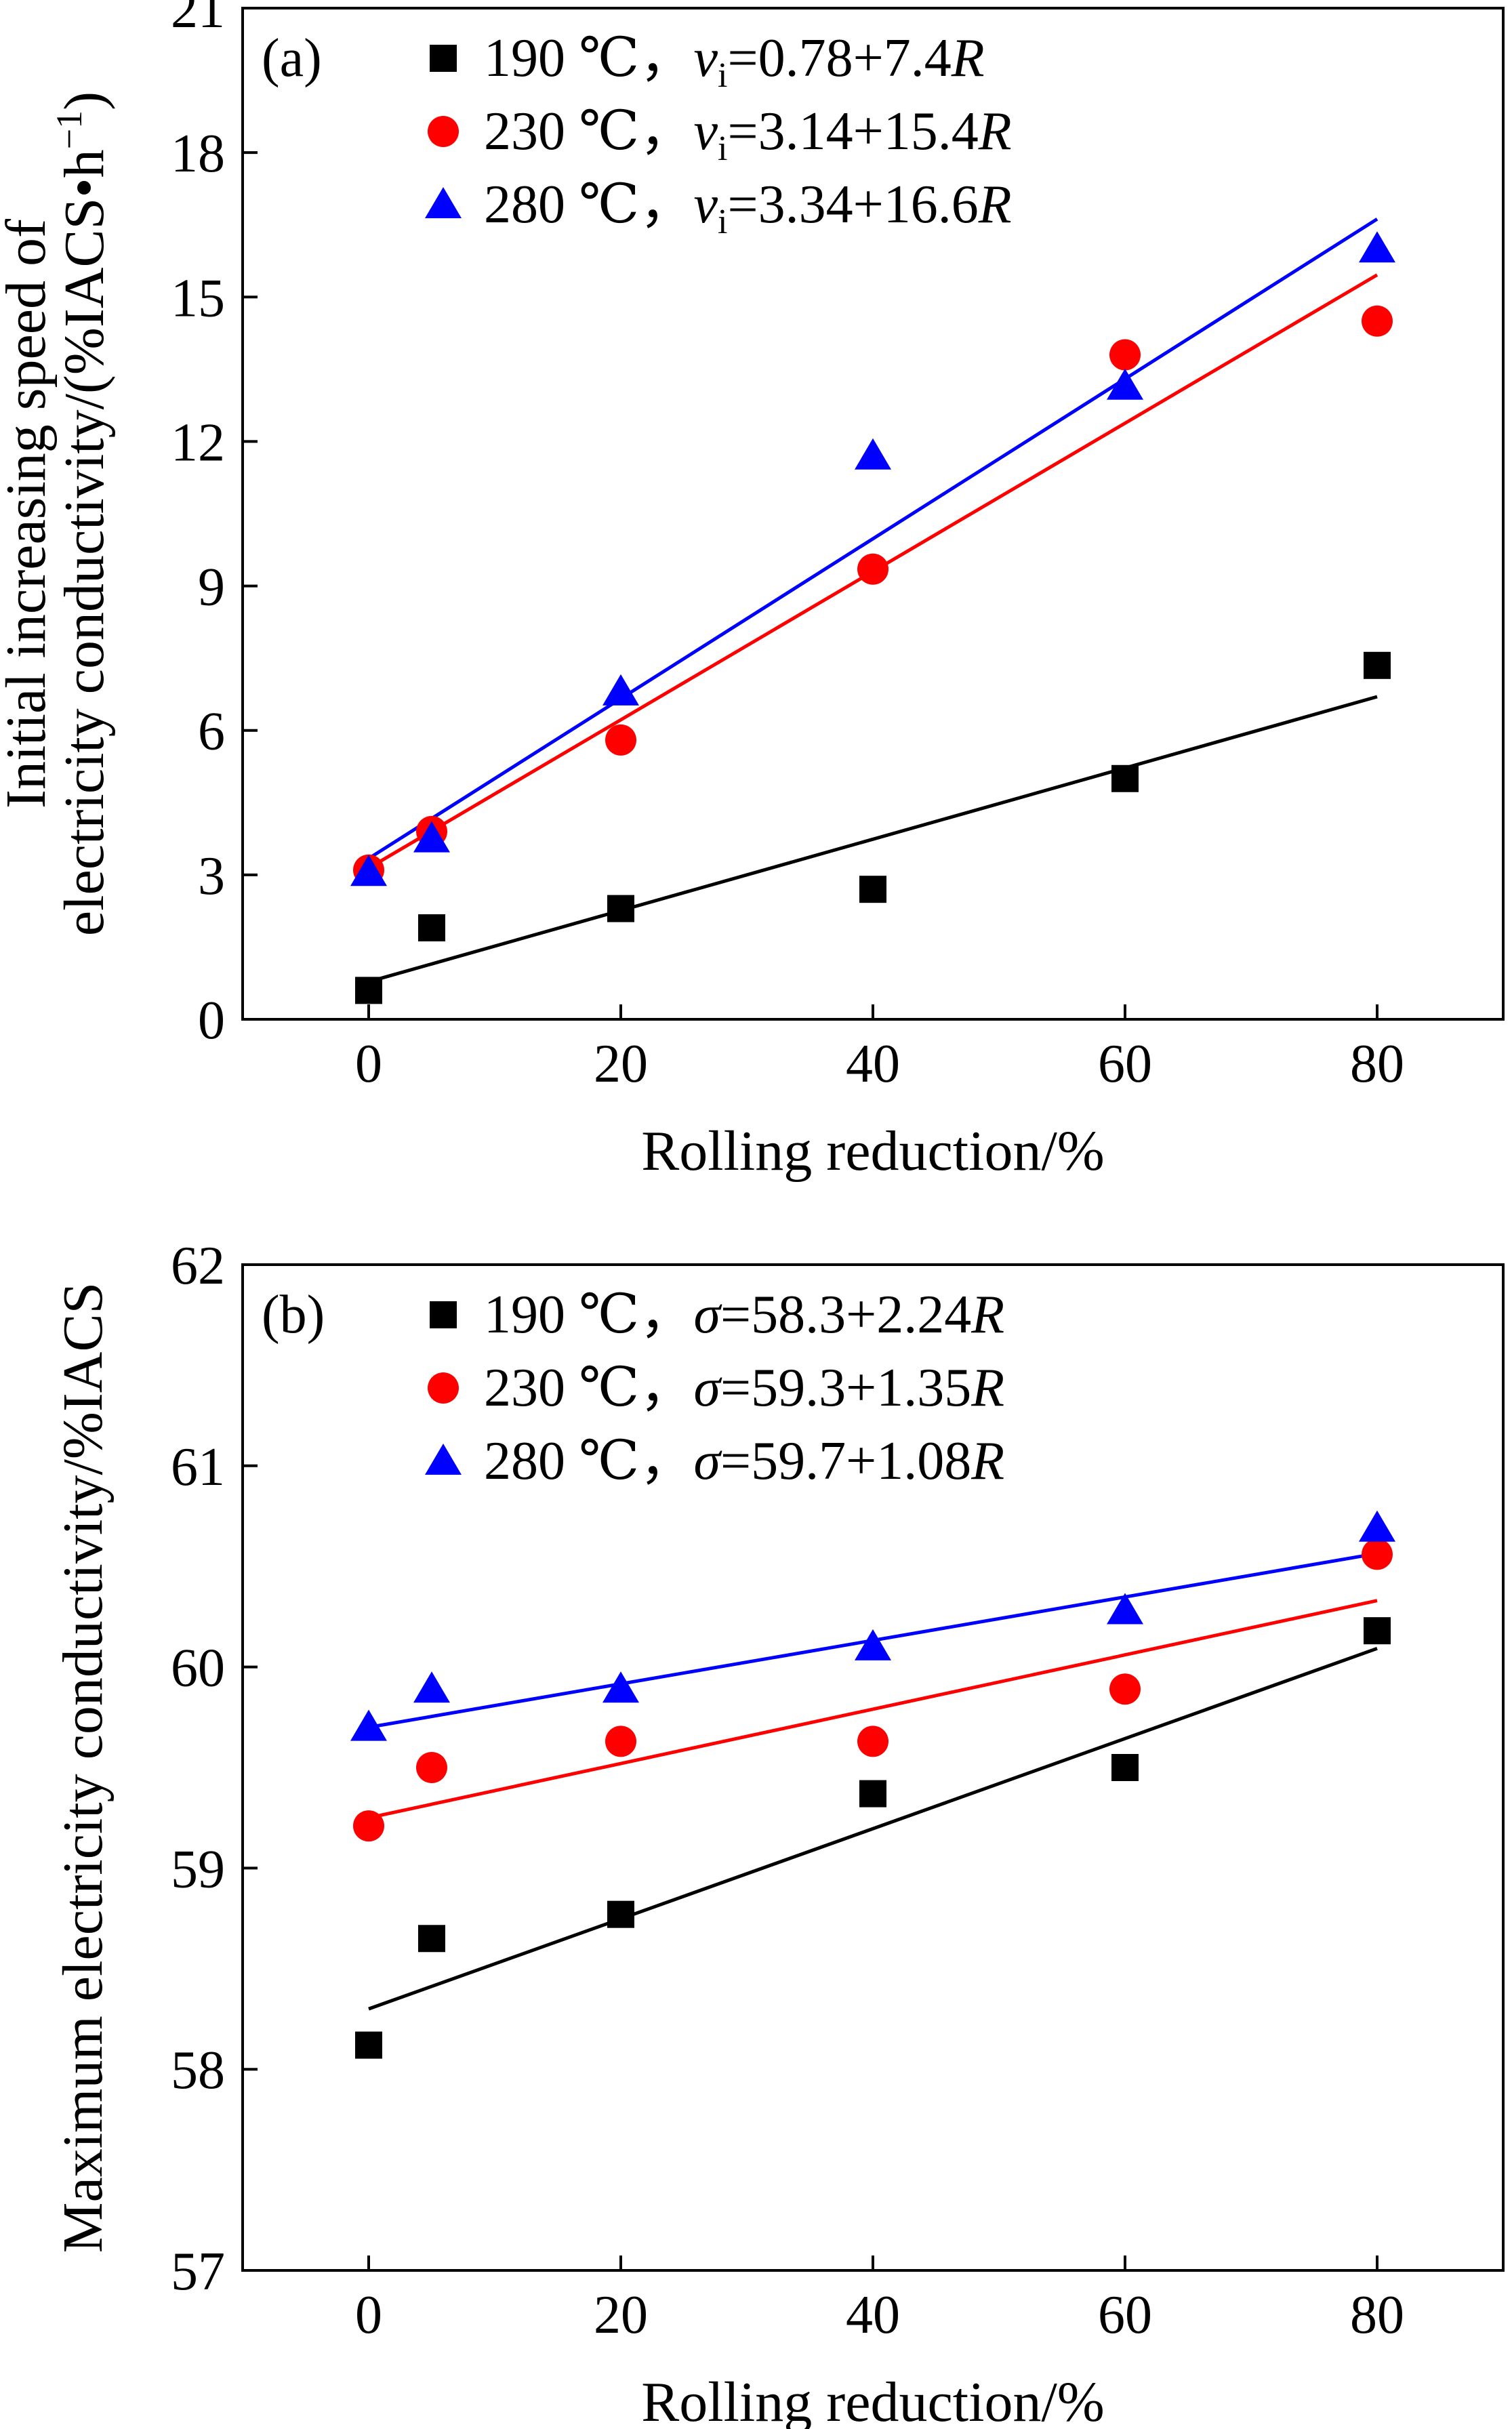 This screenshot has height=2429, width=1512. What do you see at coordinates (69, 129) in the screenshot?
I see `y-axis-title-sup: −1` at bounding box center [69, 129].